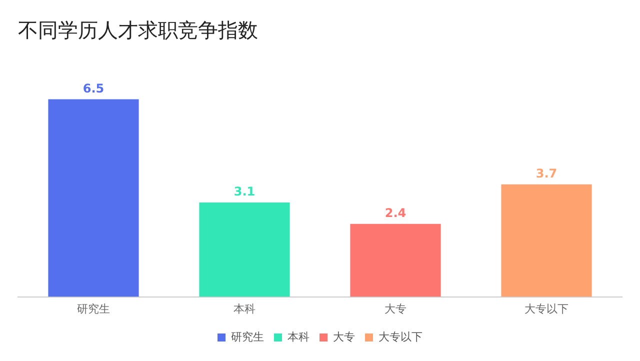  What do you see at coordinates (93, 309) in the screenshot?
I see `x-tick-label: 研究生` at bounding box center [93, 309].